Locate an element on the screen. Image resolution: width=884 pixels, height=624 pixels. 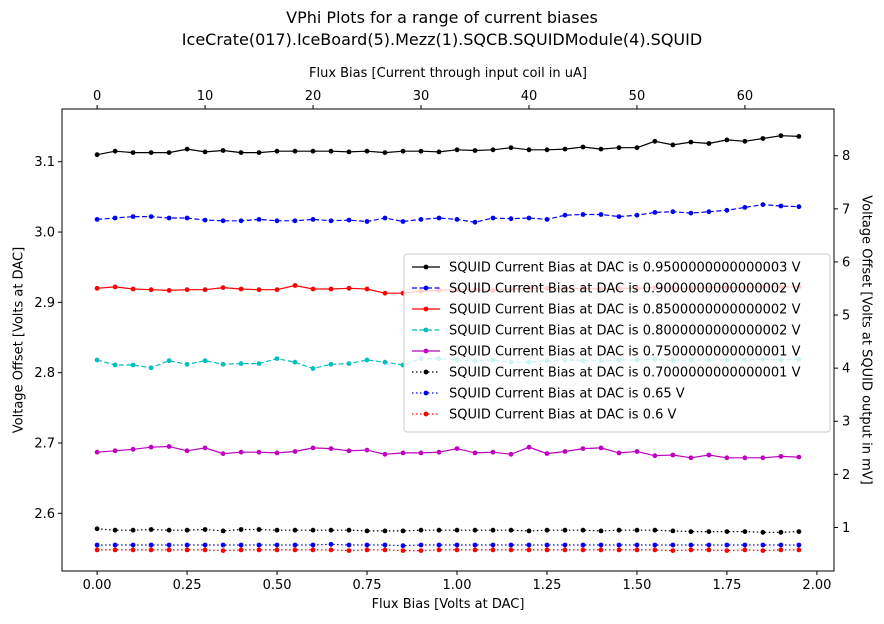
x-tick-label: 0.50 is located at coordinates (277, 585).